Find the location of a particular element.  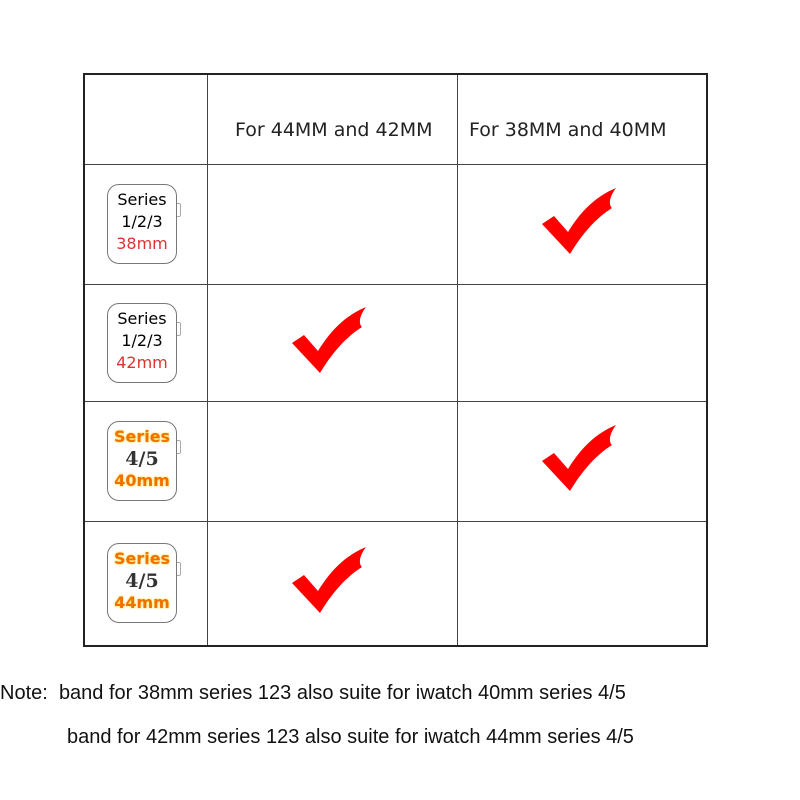

watch-icon: Series 4/5 44mm is located at coordinates (144, 583).